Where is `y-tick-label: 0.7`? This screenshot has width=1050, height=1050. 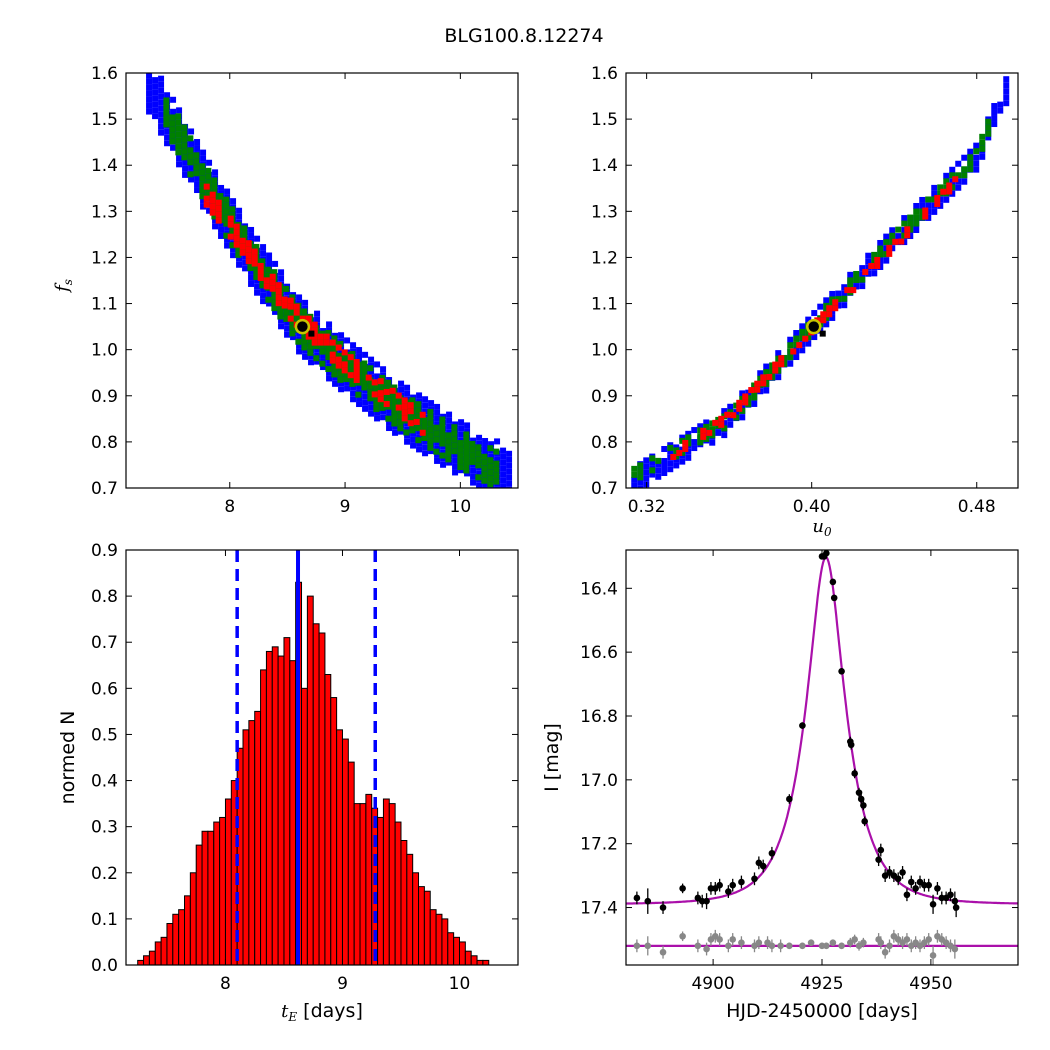 y-tick-label: 0.7 is located at coordinates (604, 489).